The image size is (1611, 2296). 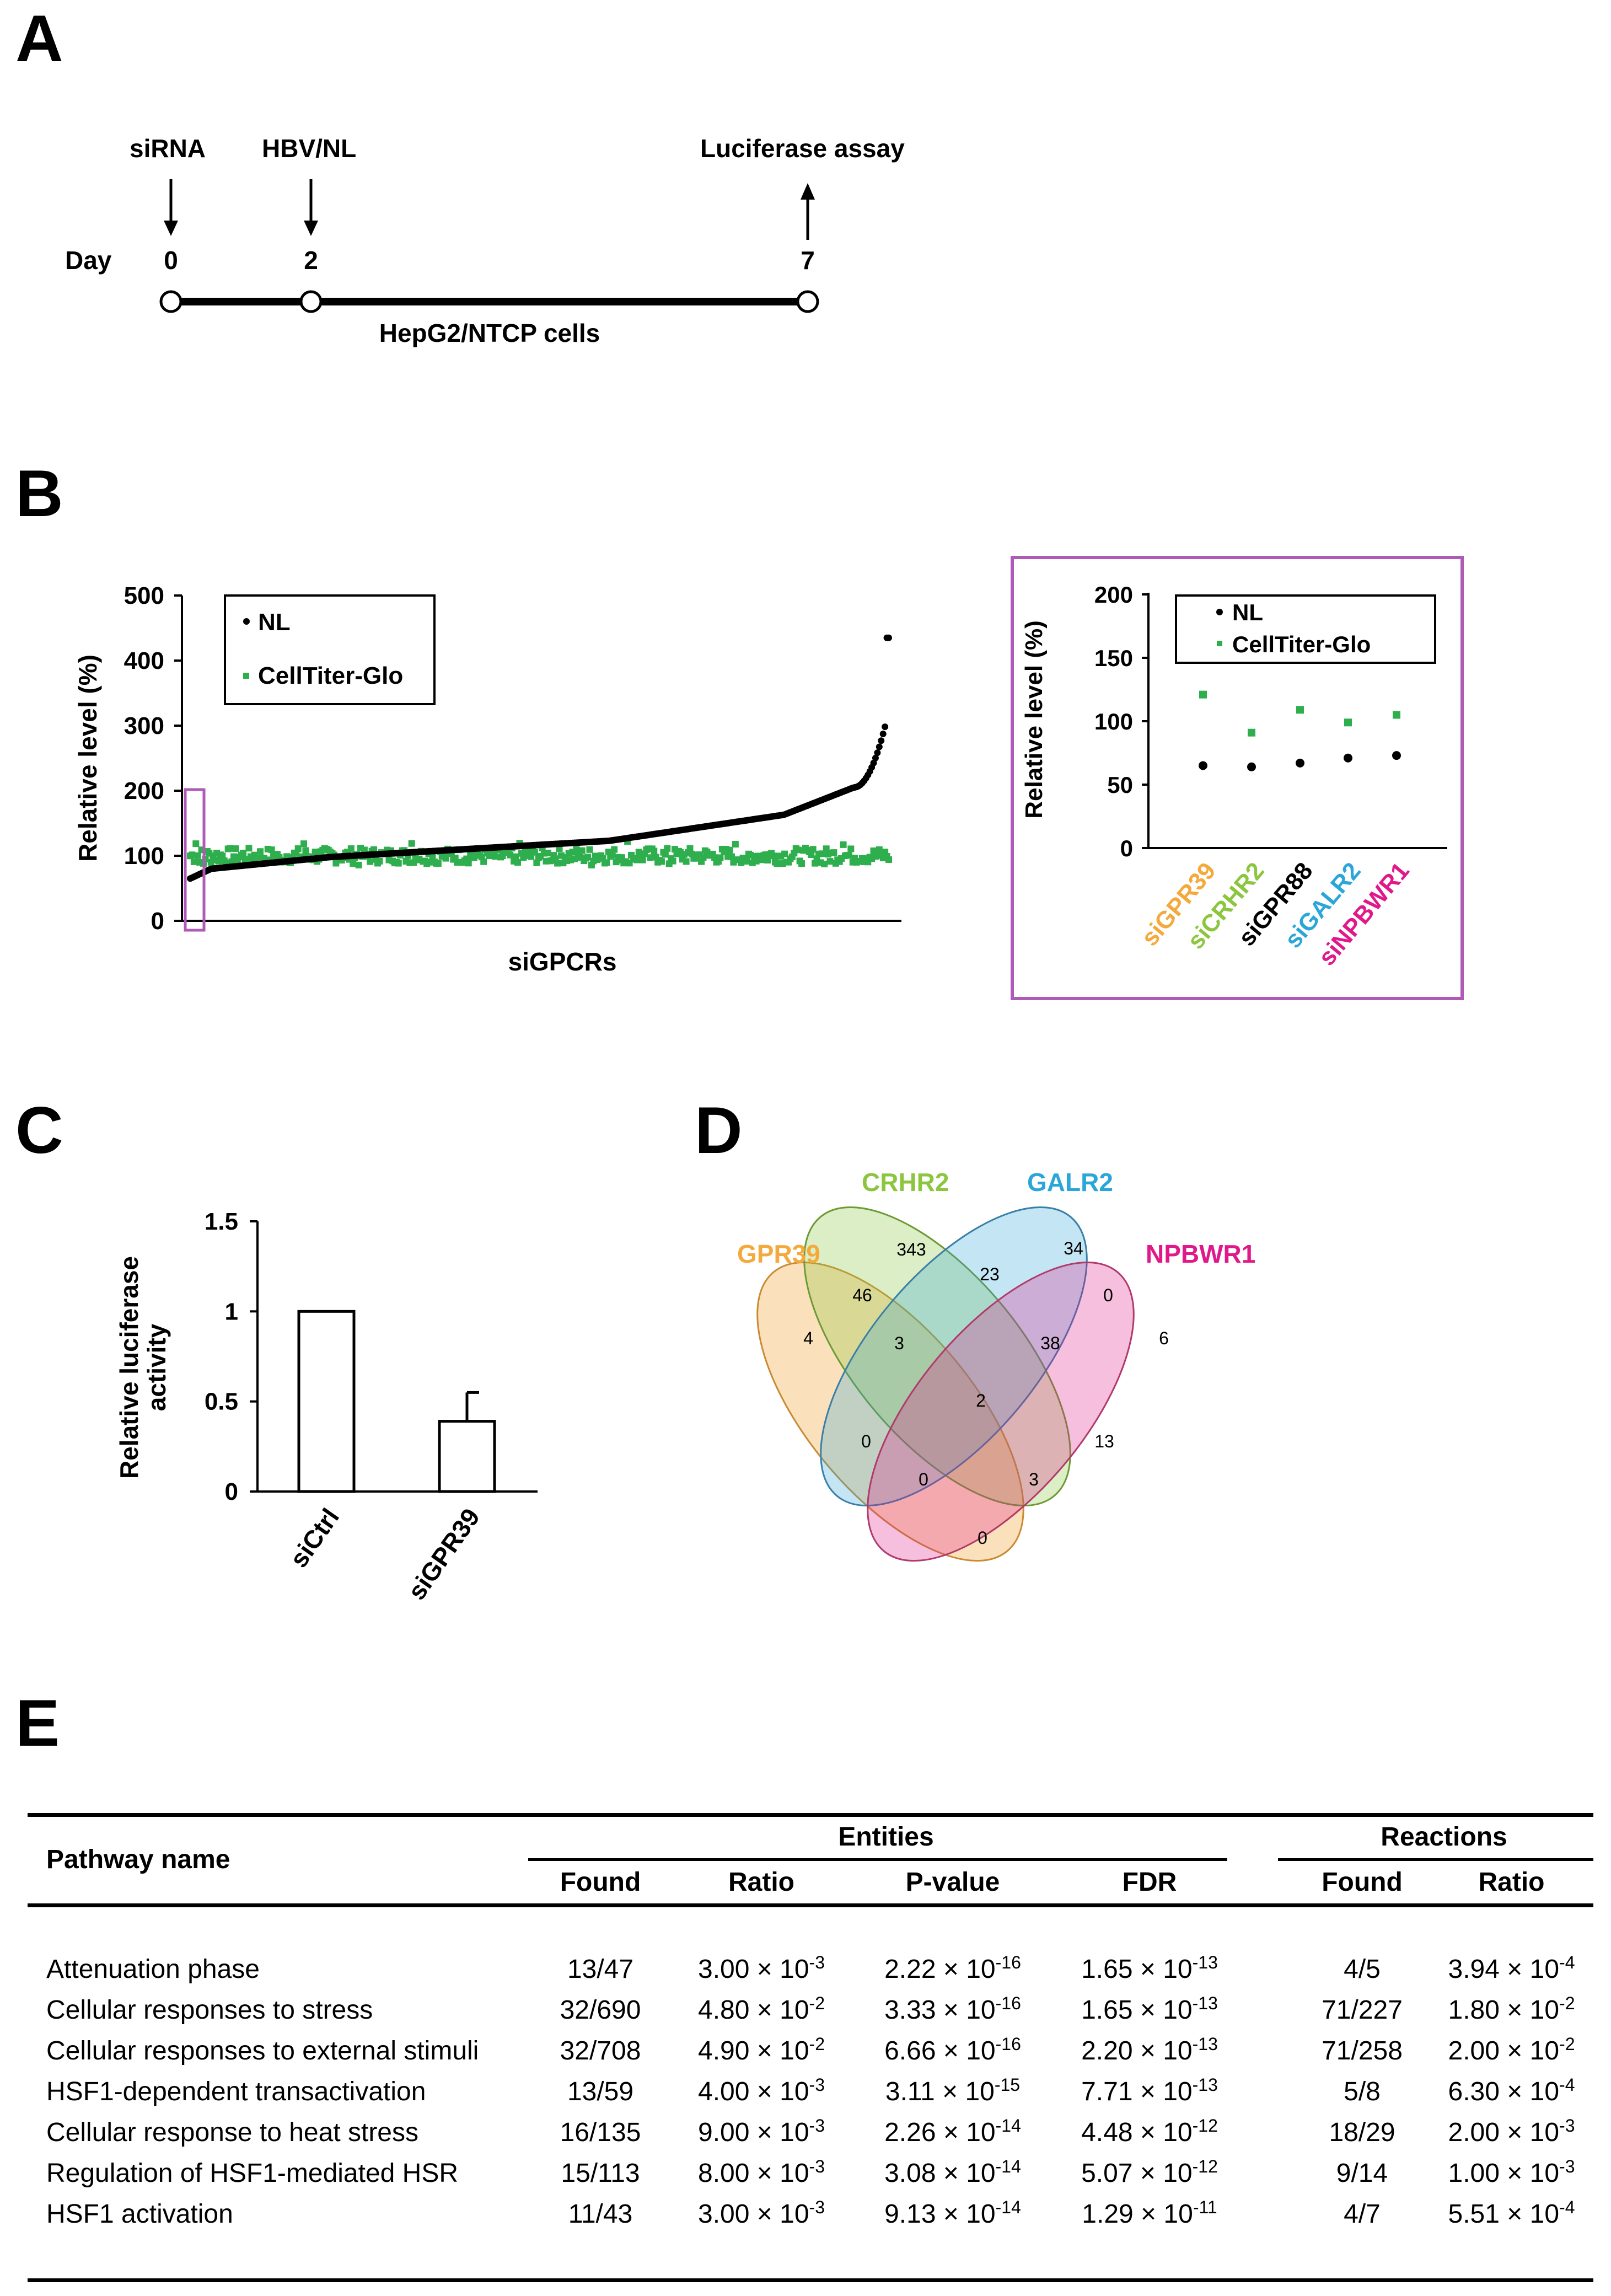 I want to click on entities-fdr: 2.20 × 10⁻¹³, so click(x=1149, y=2050).